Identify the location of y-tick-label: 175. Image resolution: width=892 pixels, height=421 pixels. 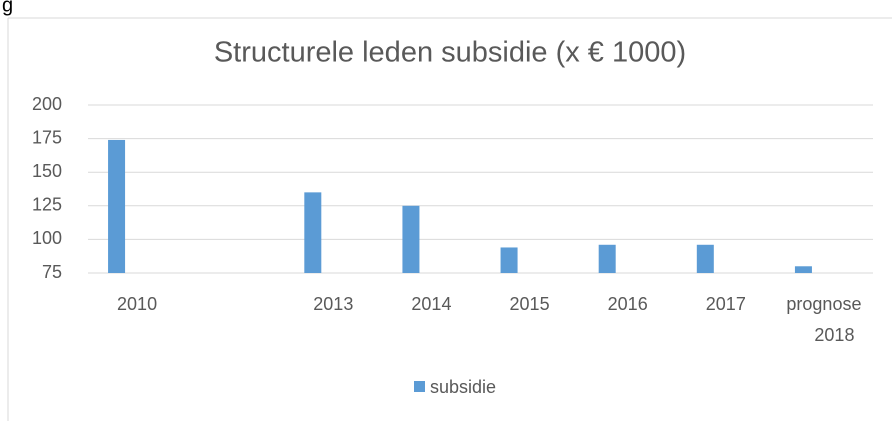
(47, 137).